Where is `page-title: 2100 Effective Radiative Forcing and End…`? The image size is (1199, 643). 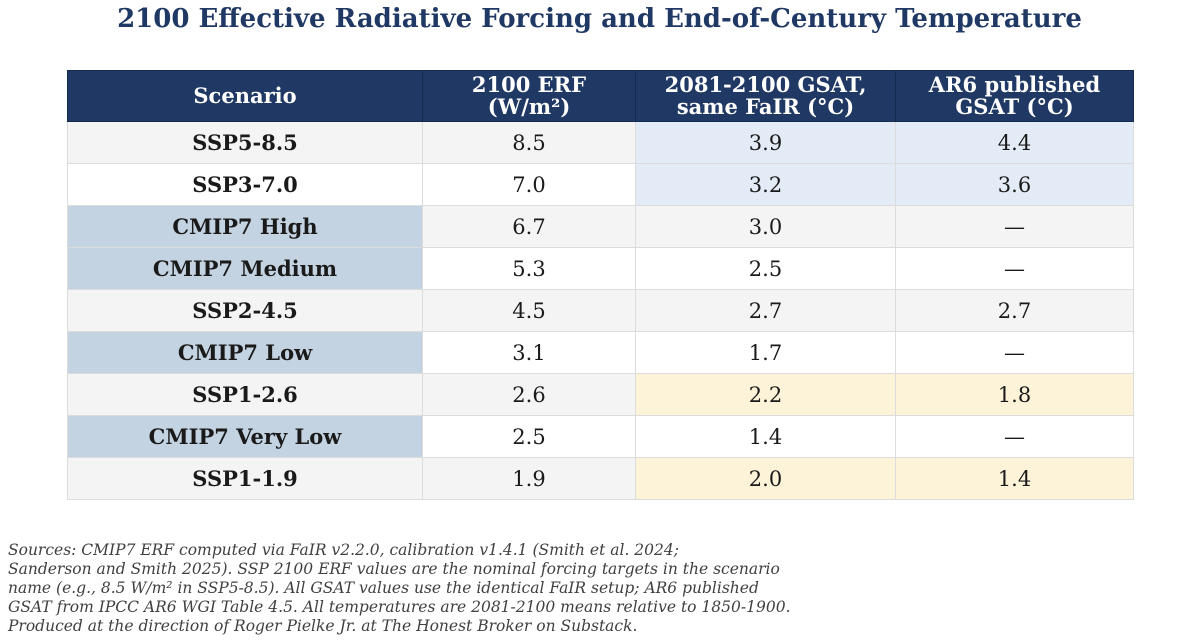
page-title: 2100 Effective Radiative Forcing and End… is located at coordinates (599, 19).